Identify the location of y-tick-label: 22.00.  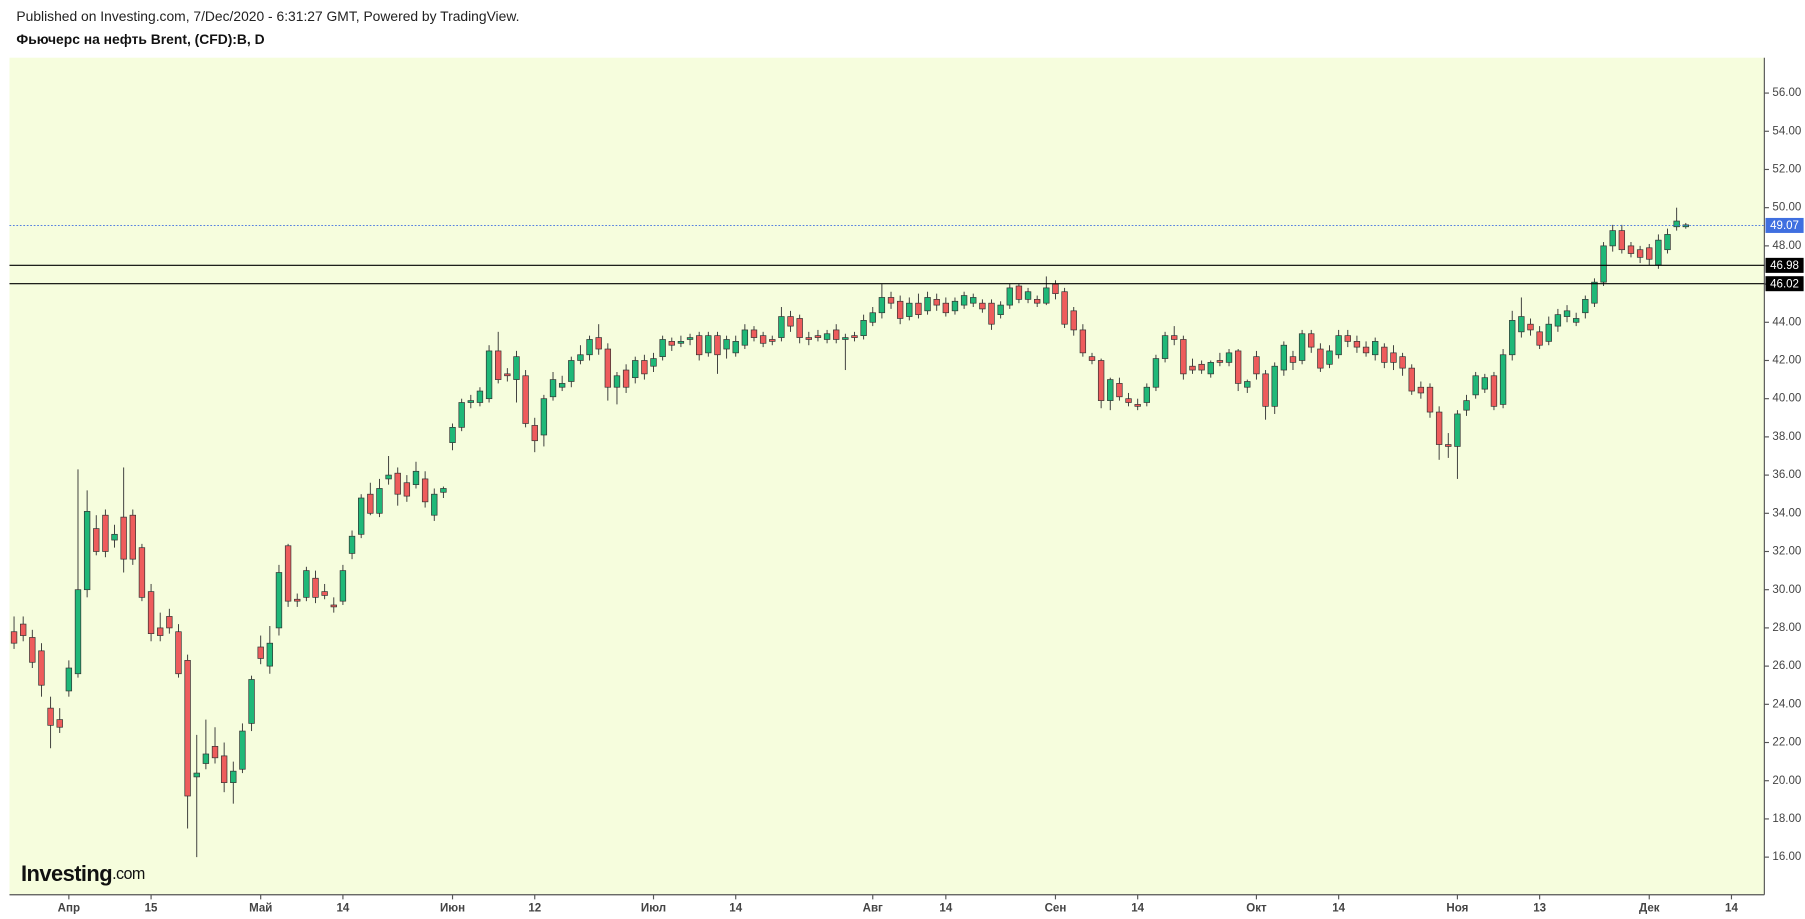
(1786, 743).